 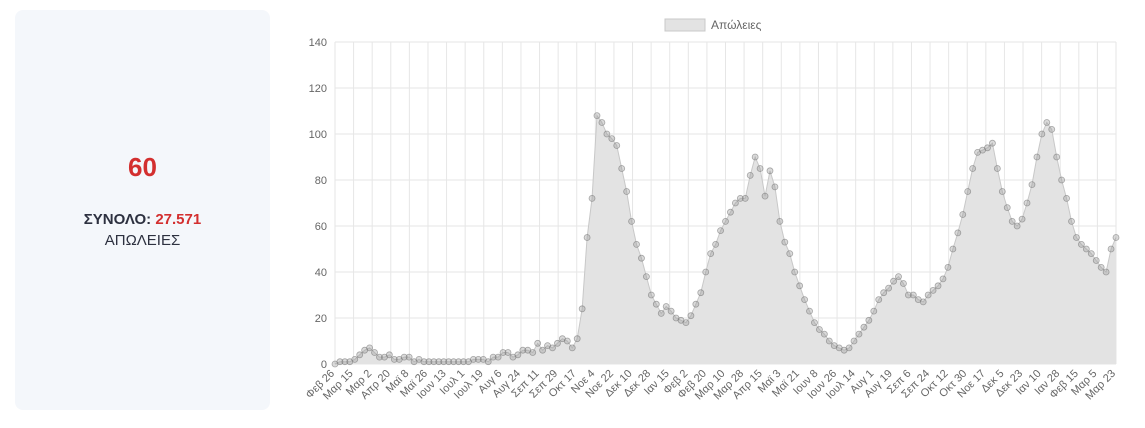 What do you see at coordinates (142, 166) in the screenshot?
I see `latest-value: 60` at bounding box center [142, 166].